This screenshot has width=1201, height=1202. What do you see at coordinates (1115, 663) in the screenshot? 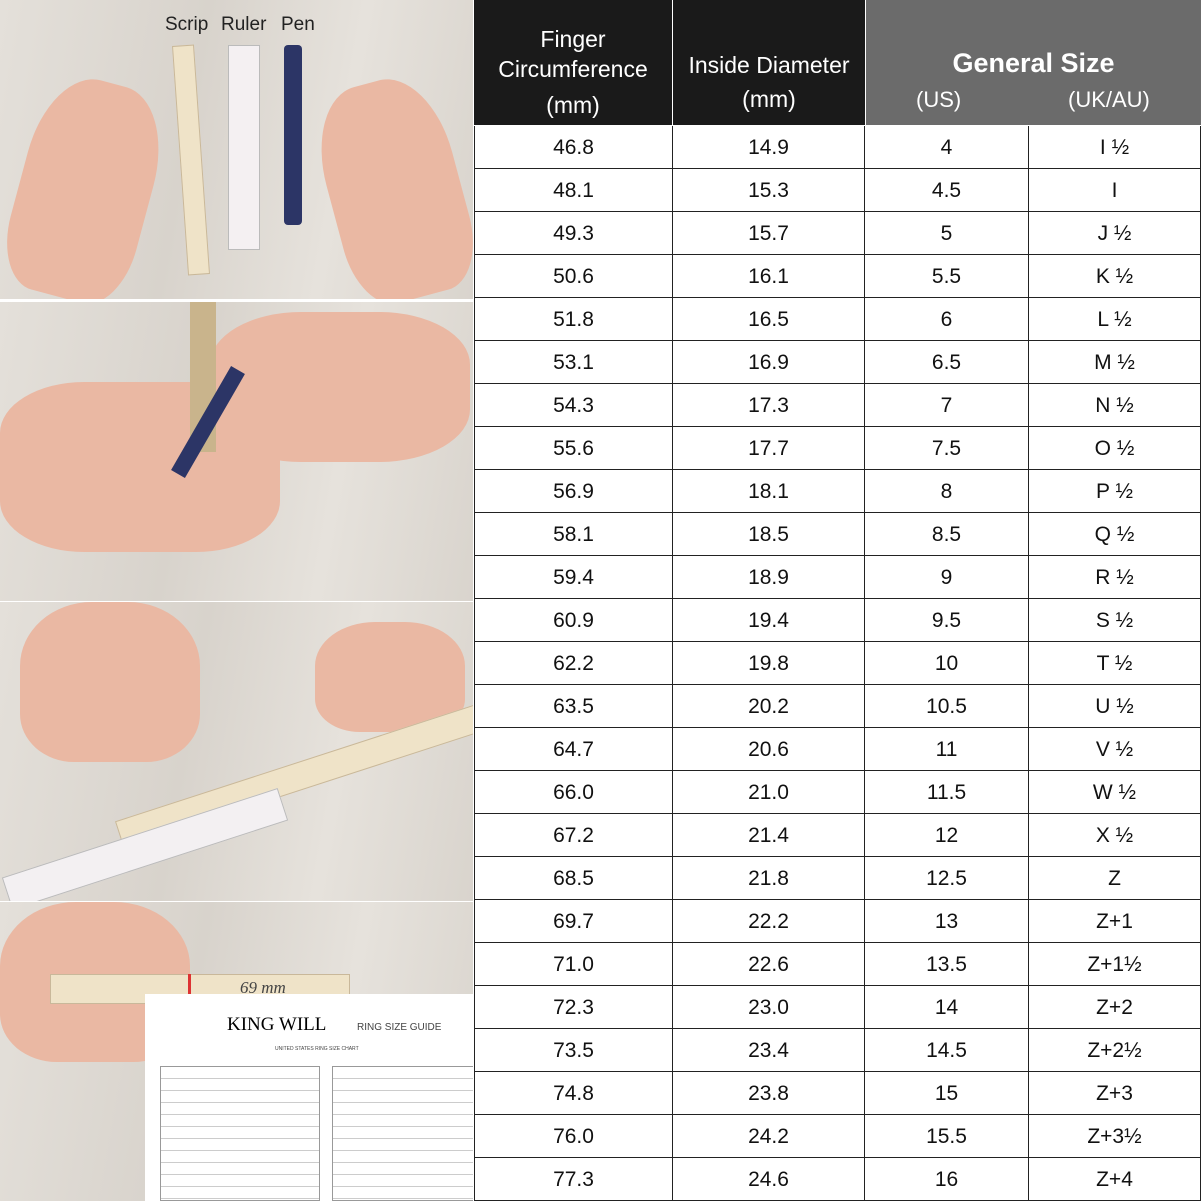
I see `cell-uk-size: T ½` at bounding box center [1115, 663].